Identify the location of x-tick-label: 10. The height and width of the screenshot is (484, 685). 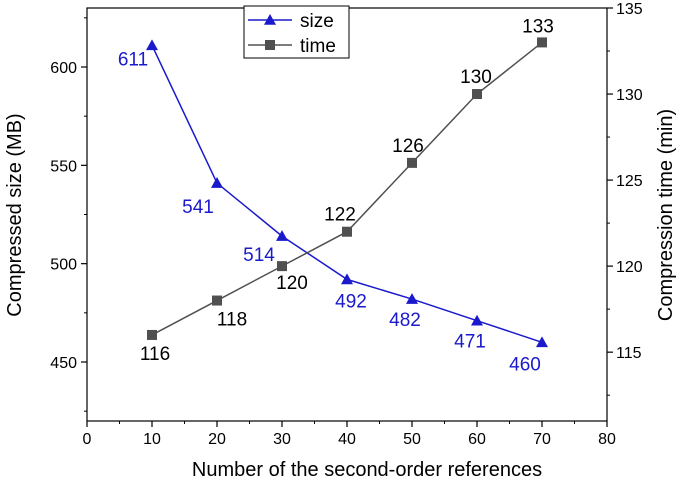
(152, 439).